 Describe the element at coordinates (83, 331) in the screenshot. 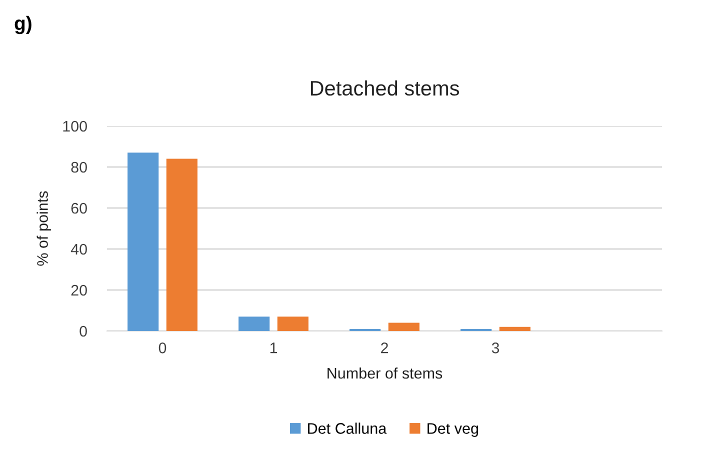

I see `y-tick-label: 0` at that location.